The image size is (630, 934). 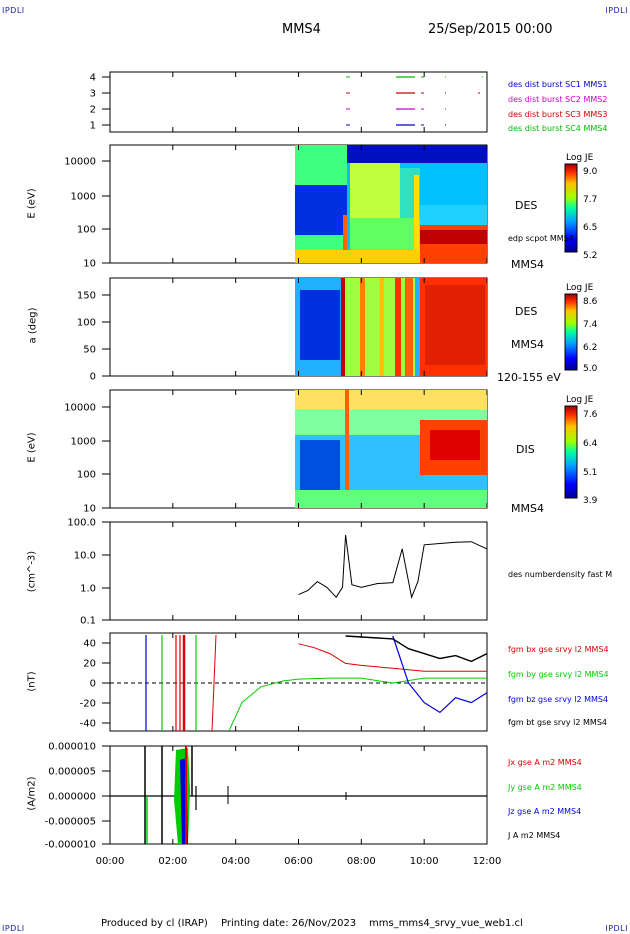 What do you see at coordinates (590, 348) in the screenshot?
I see `des-pitch-cbar-tick: 6.2` at bounding box center [590, 348].